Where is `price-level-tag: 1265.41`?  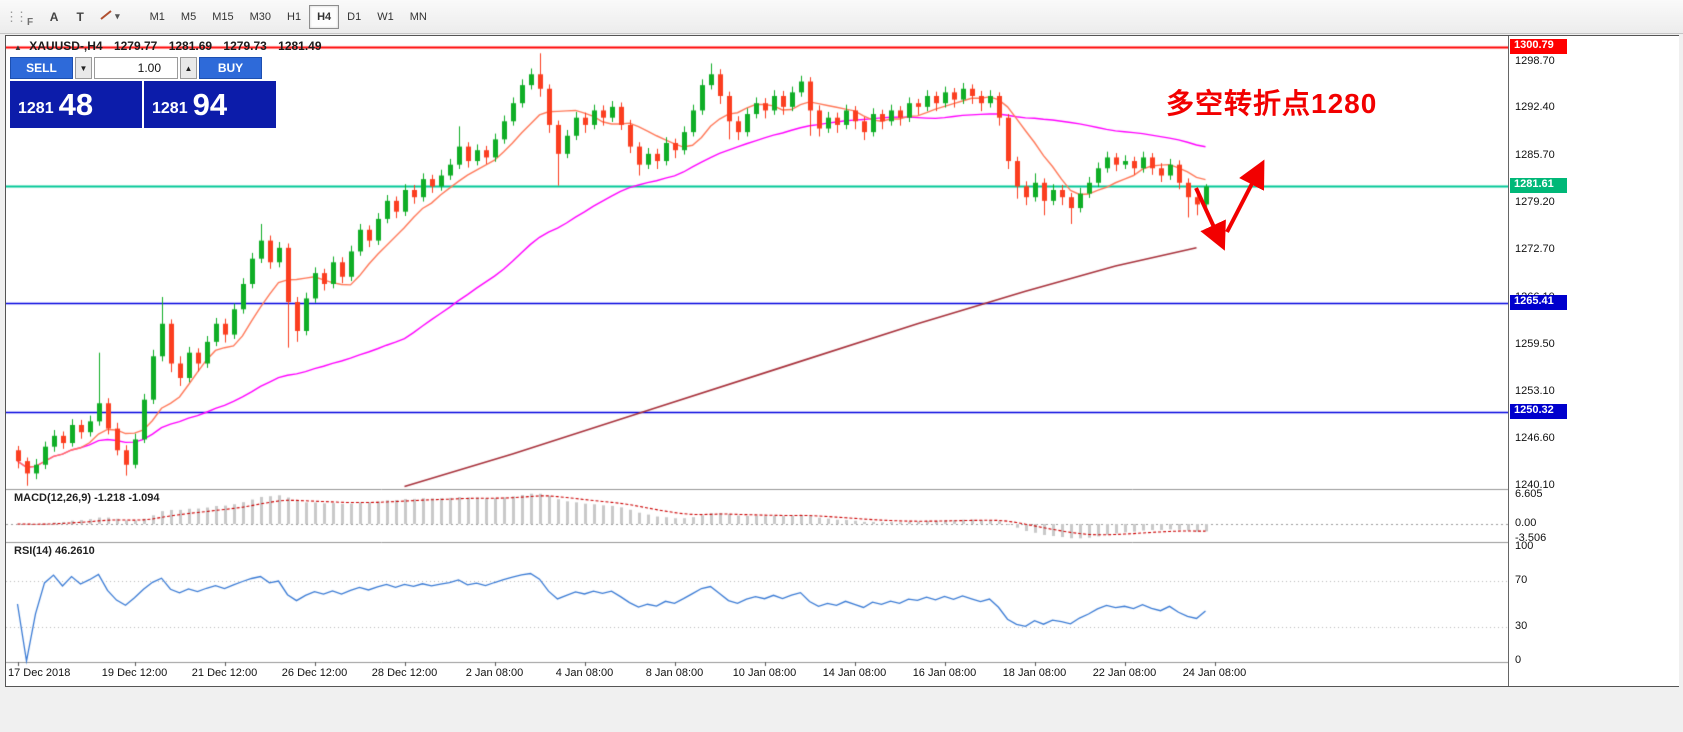 price-level-tag: 1265.41 is located at coordinates (1538, 302).